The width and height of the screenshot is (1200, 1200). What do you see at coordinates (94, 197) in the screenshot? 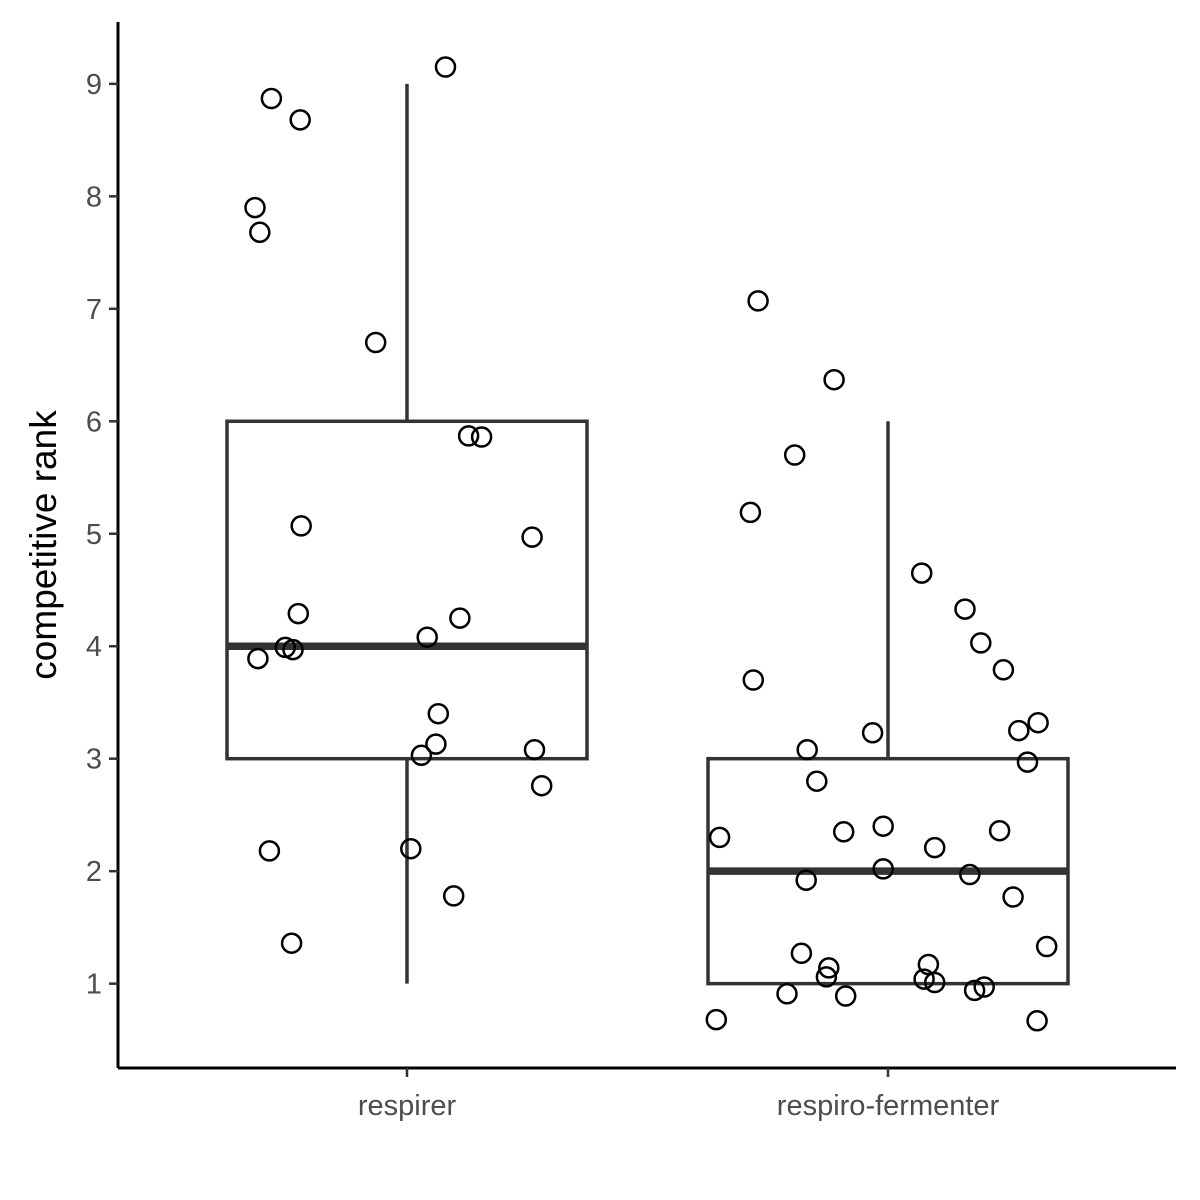
I see `y-tick-label: 8` at bounding box center [94, 197].